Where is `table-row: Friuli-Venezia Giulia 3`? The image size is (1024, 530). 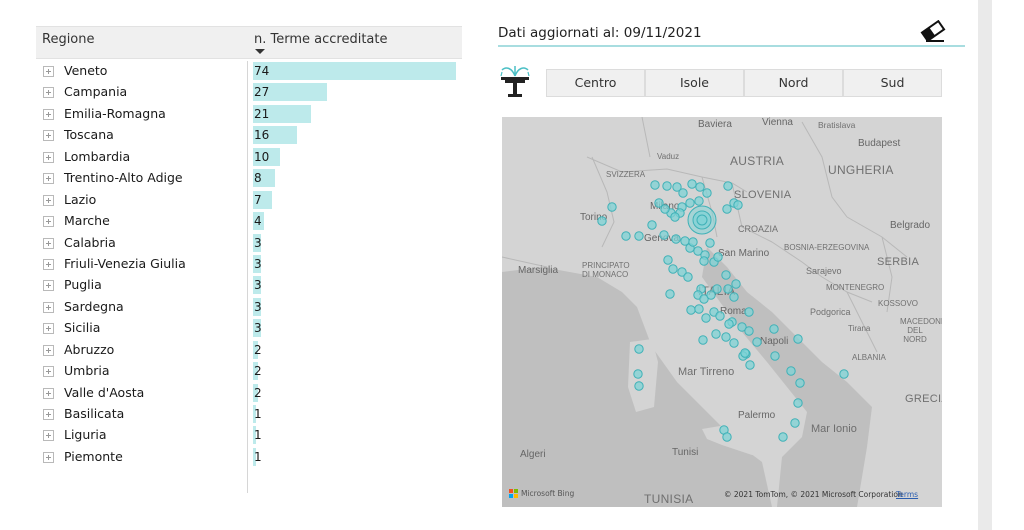
table-row: Friuli-Venezia Giulia 3 is located at coordinates (249, 264).